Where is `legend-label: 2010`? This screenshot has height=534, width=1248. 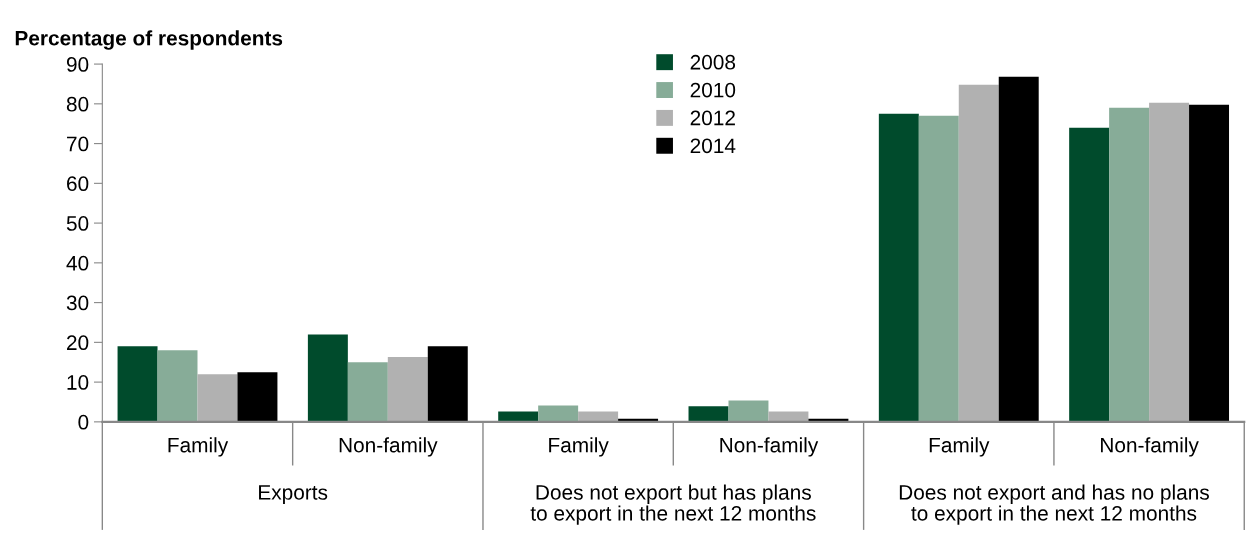
legend-label: 2010 is located at coordinates (713, 90).